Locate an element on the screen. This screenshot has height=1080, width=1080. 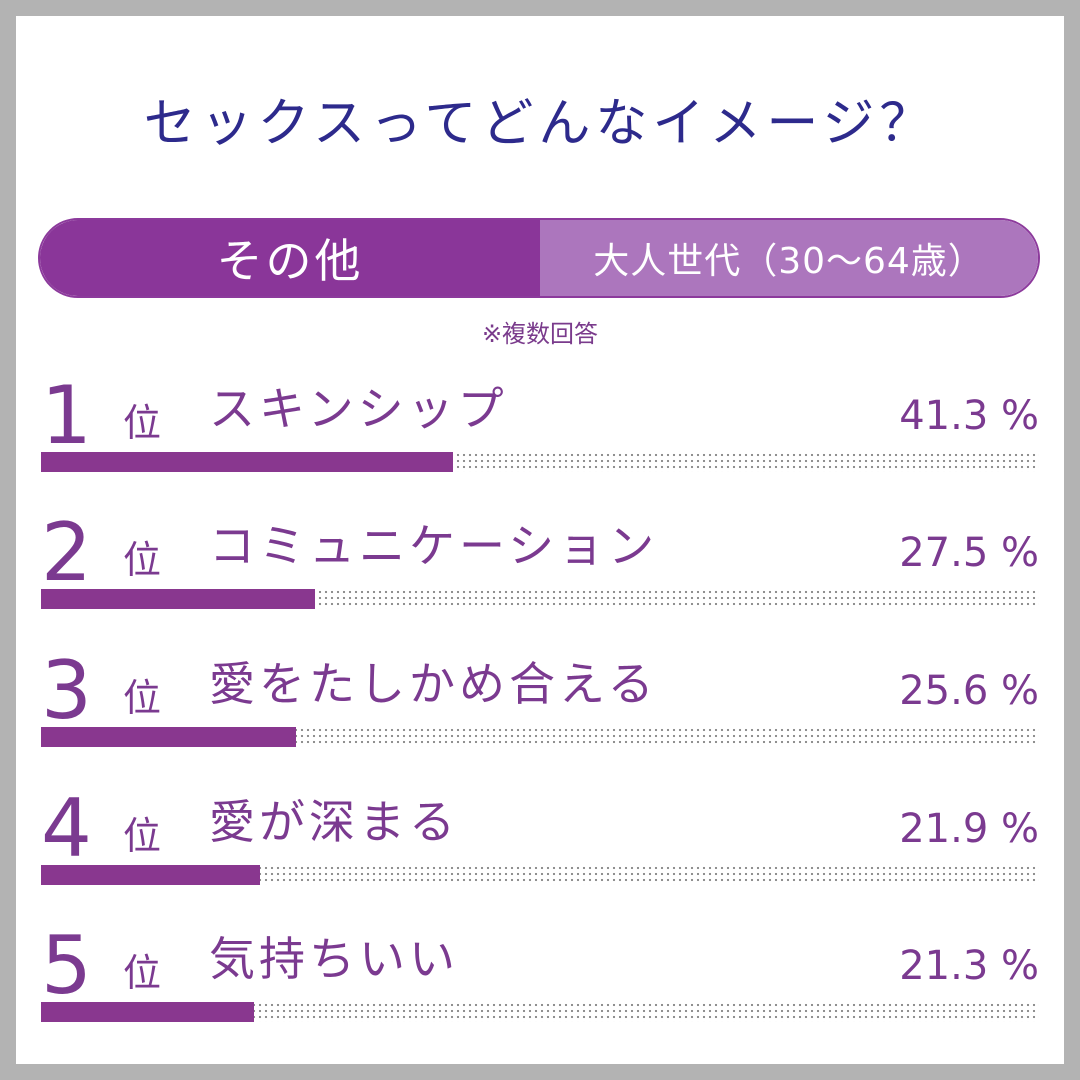
ranking-row: 3 位愛をたしかめ合える 25.6 % is located at coordinates (540, 714).